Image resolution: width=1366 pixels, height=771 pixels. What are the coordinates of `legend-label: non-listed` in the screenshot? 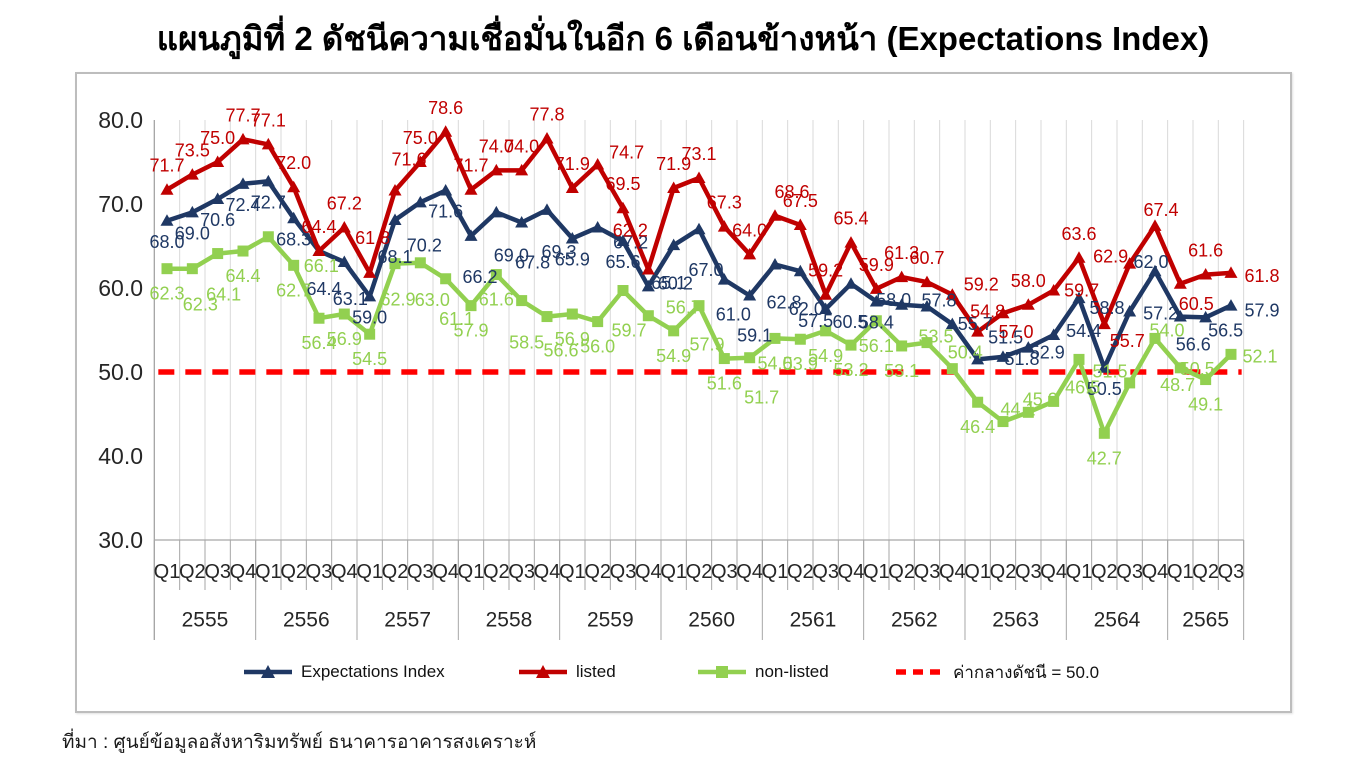 It's located at (792, 671).